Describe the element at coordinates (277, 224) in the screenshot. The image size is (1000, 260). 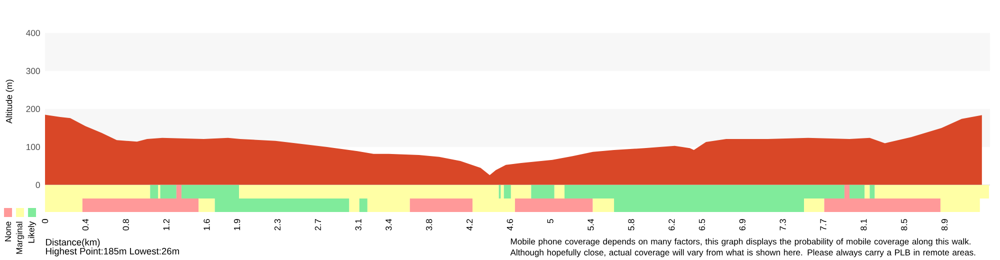
I see `x-tick-label: 2.3` at that location.